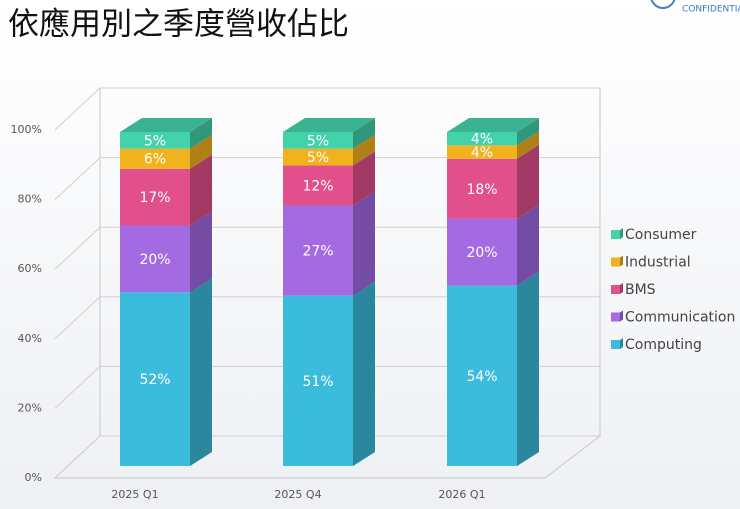 The width and height of the screenshot is (740, 509). What do you see at coordinates (663, 4) in the screenshot?
I see `logo-mark` at bounding box center [663, 4].